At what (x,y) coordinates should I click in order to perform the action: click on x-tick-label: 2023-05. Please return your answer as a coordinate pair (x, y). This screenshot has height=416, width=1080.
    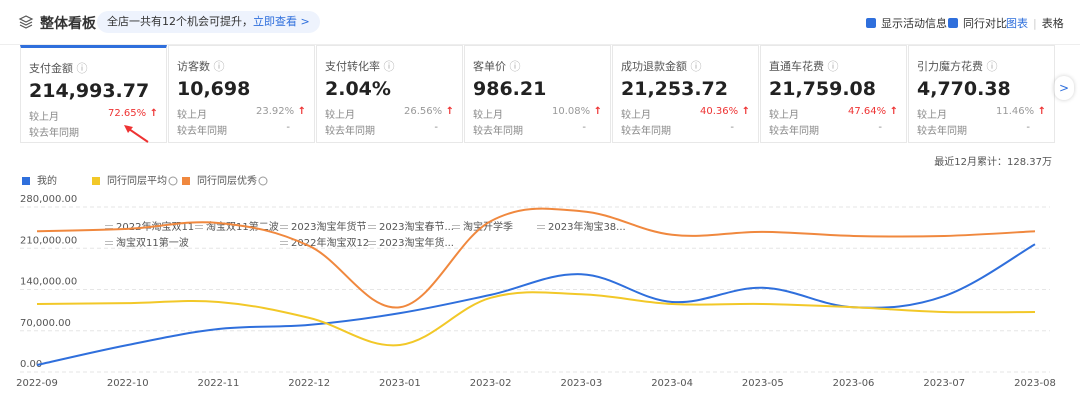
    Looking at the image, I should click on (763, 383).